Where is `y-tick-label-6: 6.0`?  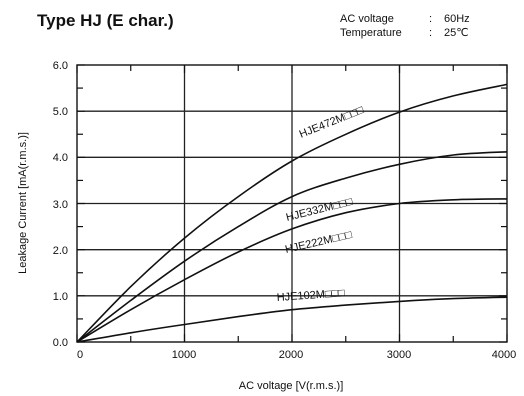 y-tick-label-6: 6.0 is located at coordinates (60, 66).